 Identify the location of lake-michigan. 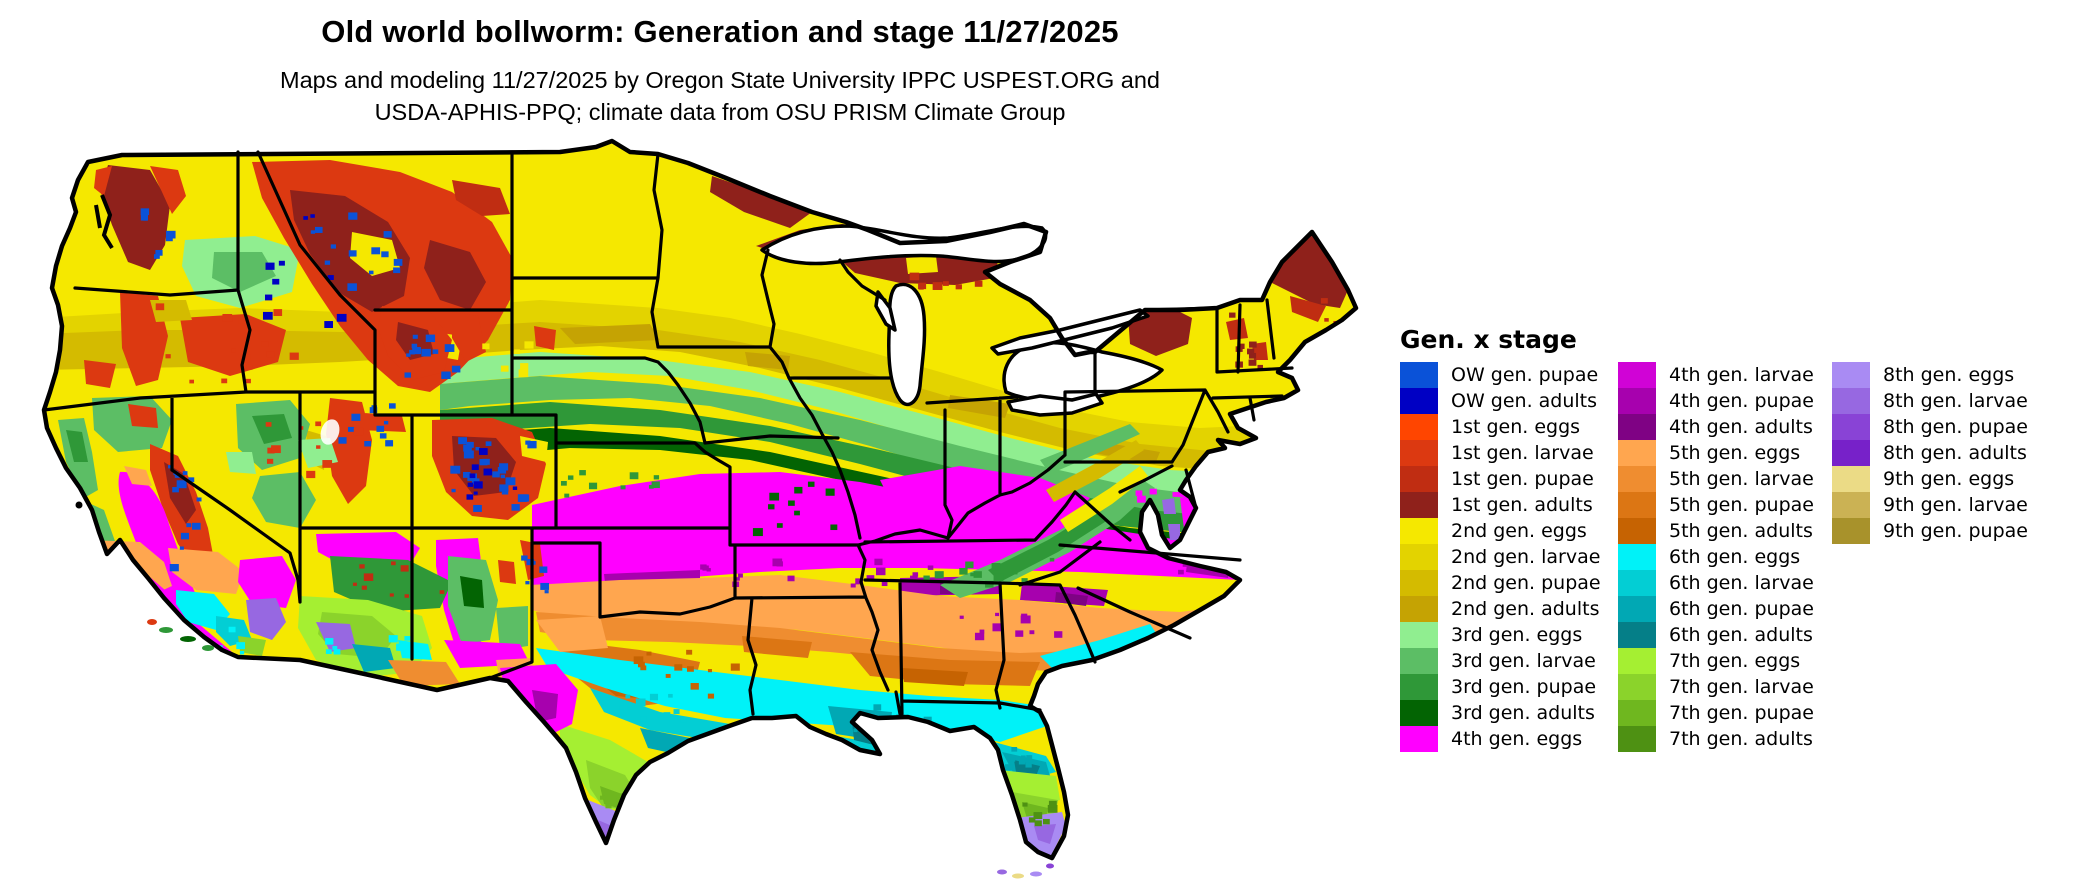
(907, 344).